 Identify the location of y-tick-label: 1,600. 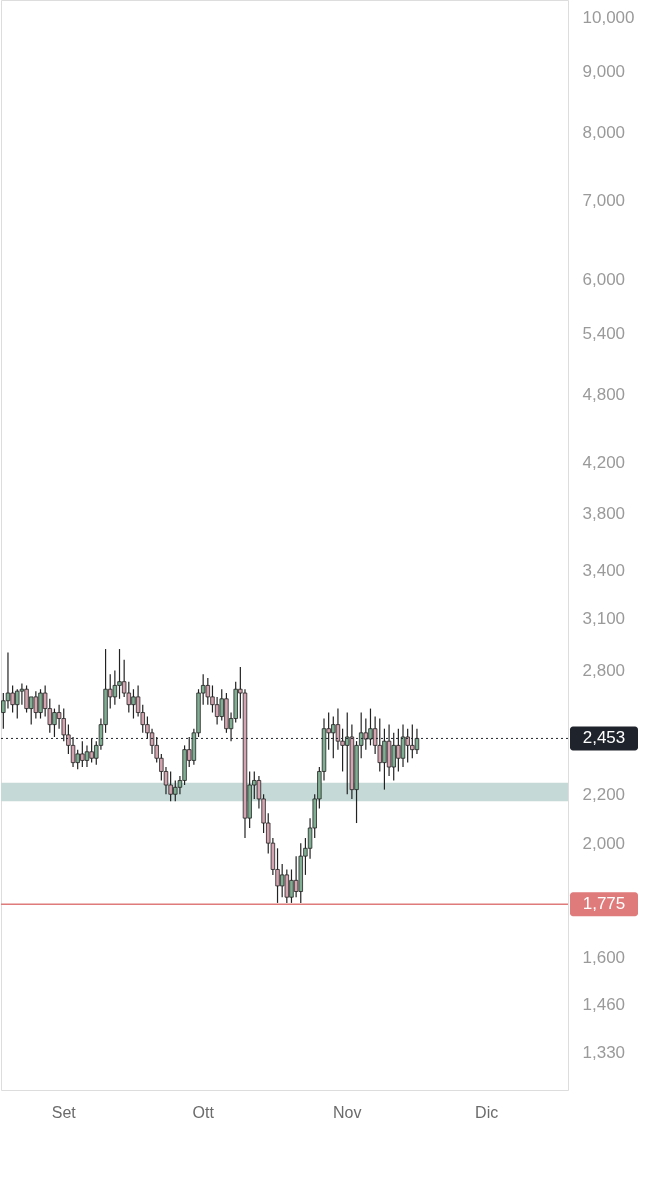
(604, 958).